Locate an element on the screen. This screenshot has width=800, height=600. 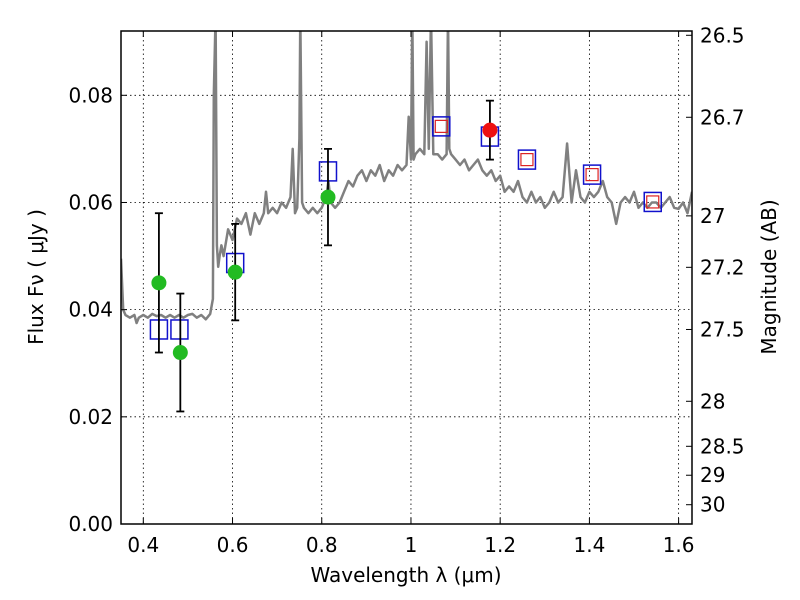
y-tick-label: 0.08 is located at coordinates (90, 95).